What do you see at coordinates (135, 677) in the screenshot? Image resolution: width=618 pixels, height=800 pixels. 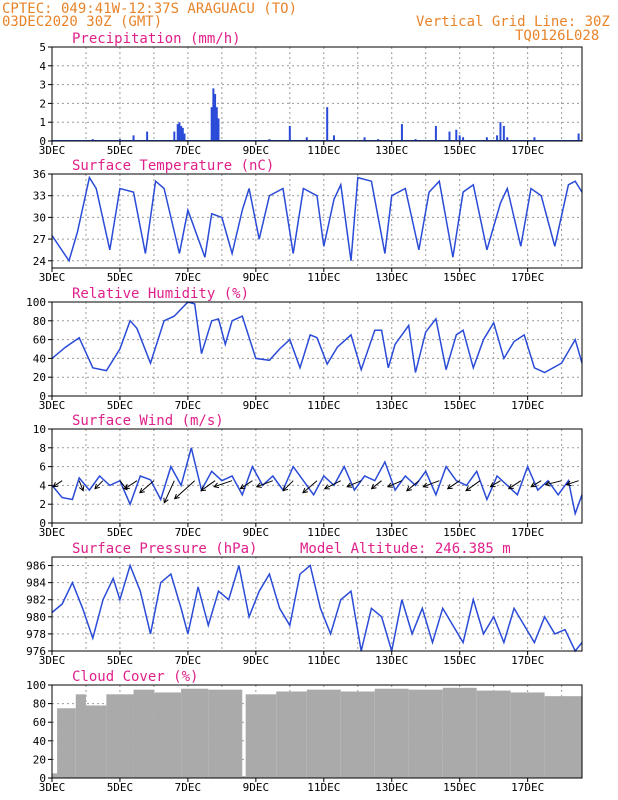 I see `panel-title: Cloud Cover (%)` at bounding box center [135, 677].